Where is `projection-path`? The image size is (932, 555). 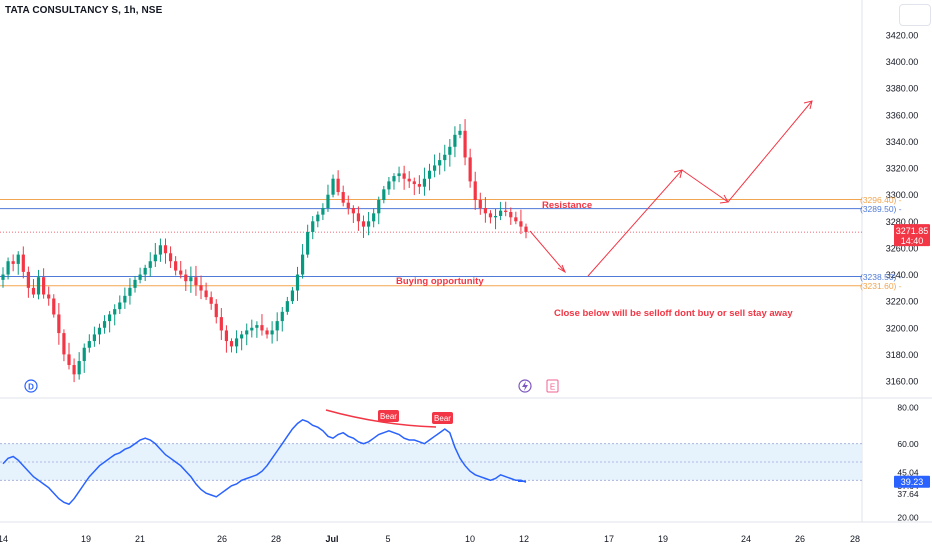
projection-path is located at coordinates (700, 188).